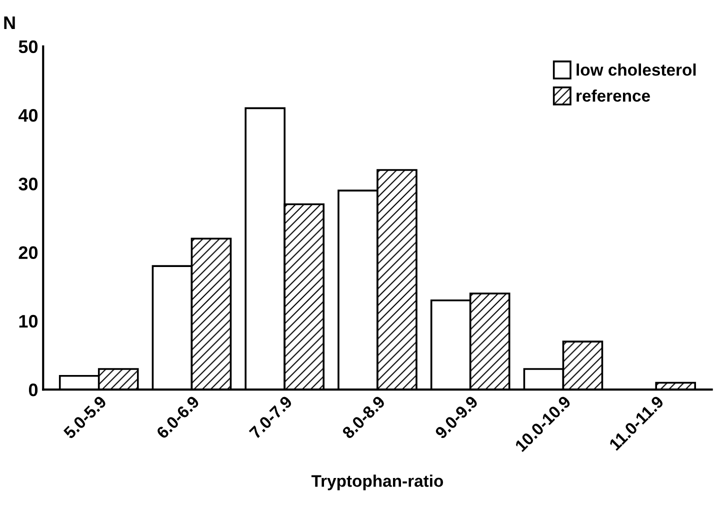 The width and height of the screenshot is (719, 516). I want to click on y-tick-label: 50, so click(28, 47).